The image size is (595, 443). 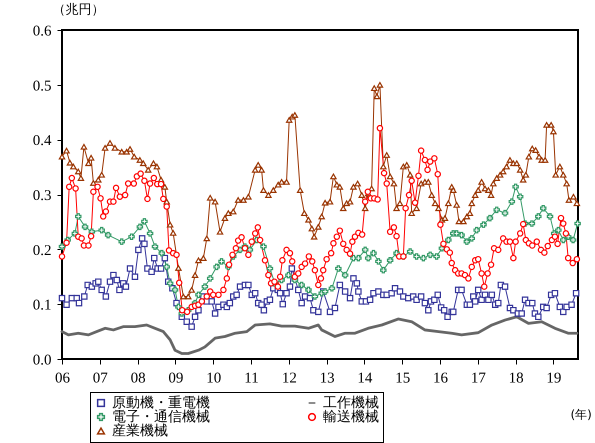 What do you see at coordinates (351, 417) in the screenshot?
I see `legend-label: 輸送機械` at bounding box center [351, 417].